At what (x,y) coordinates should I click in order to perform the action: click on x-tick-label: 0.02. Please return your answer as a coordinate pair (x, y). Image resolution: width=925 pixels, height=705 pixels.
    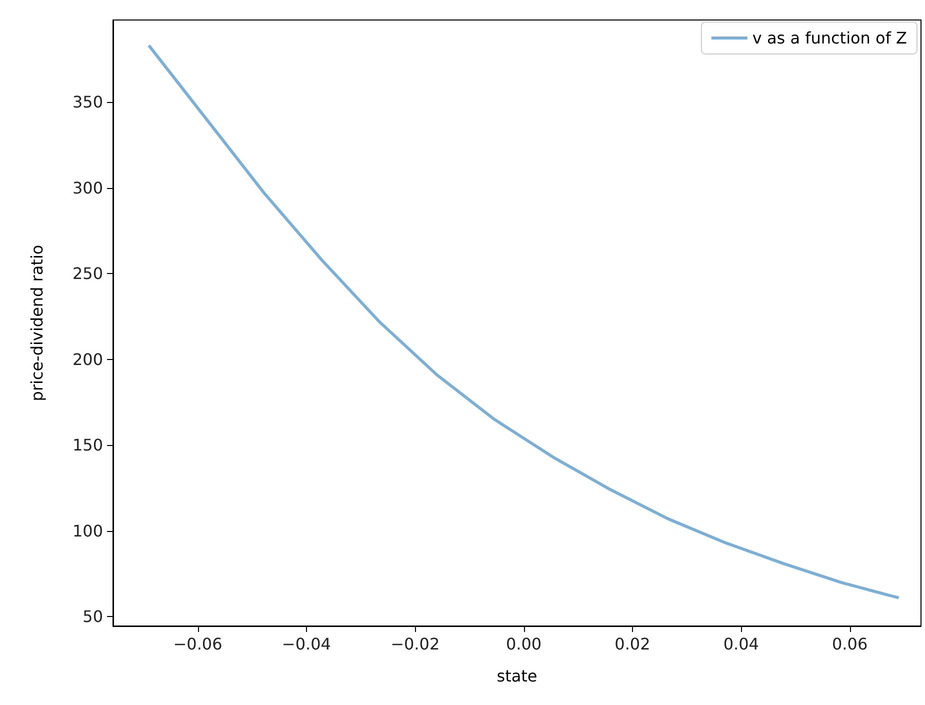
    Looking at the image, I should click on (632, 644).